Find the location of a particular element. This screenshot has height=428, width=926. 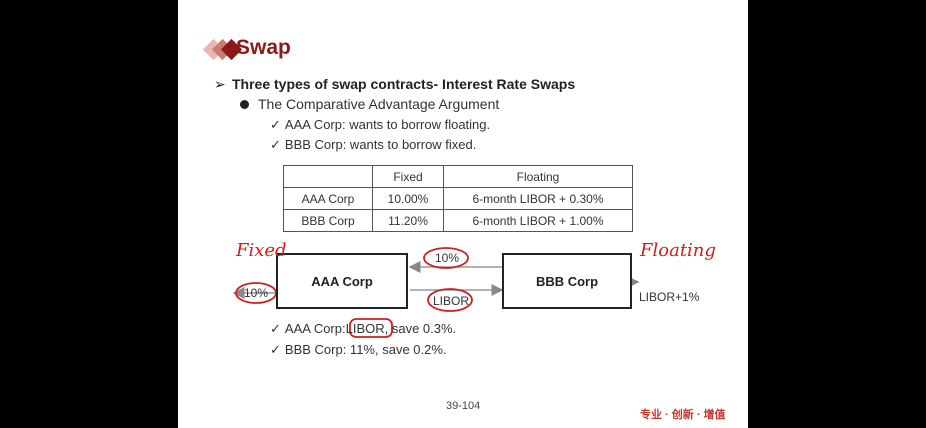

check-text: , save 0.3%. is located at coordinates (420, 328).